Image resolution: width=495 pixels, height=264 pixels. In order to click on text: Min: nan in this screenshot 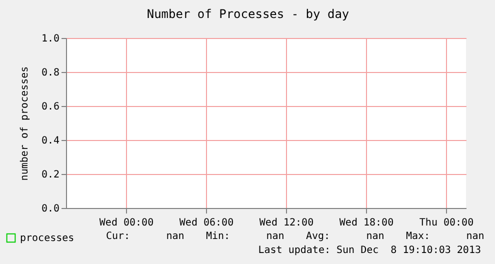, I will do `click(245, 236)`.